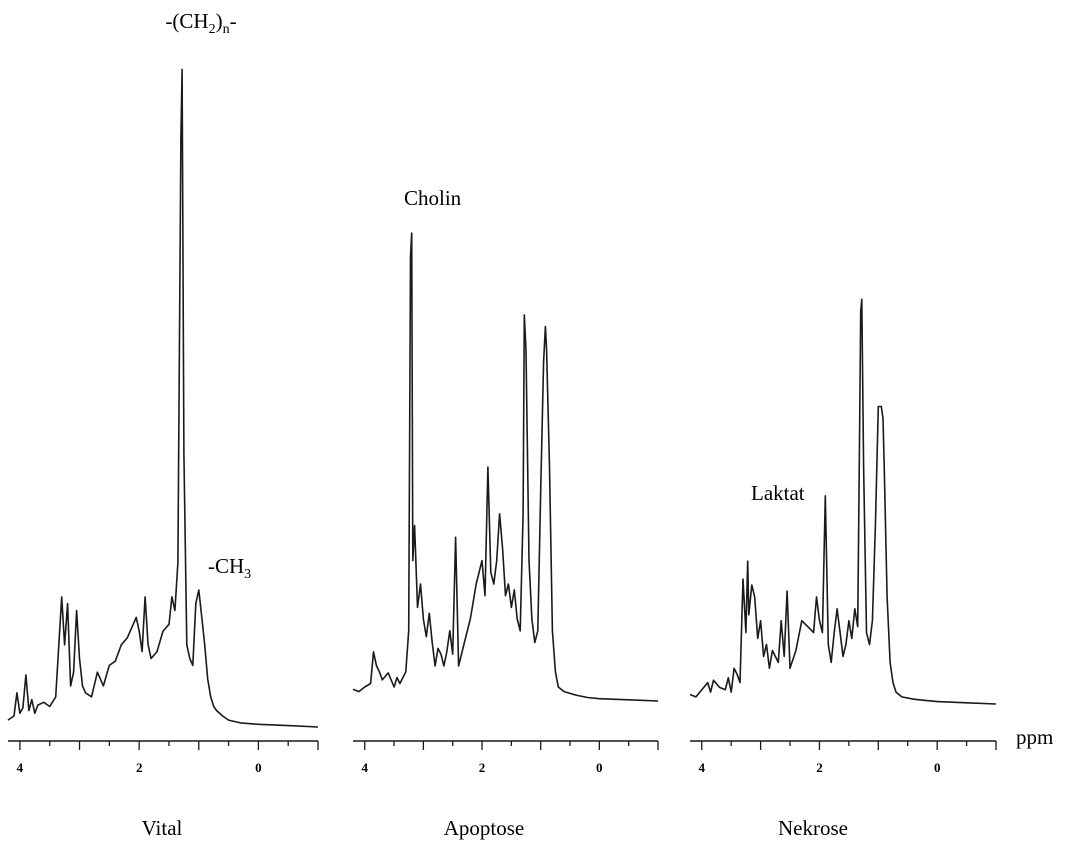 The image size is (1066, 843). I want to click on annotation-ch3: -CH3, so click(229, 568).